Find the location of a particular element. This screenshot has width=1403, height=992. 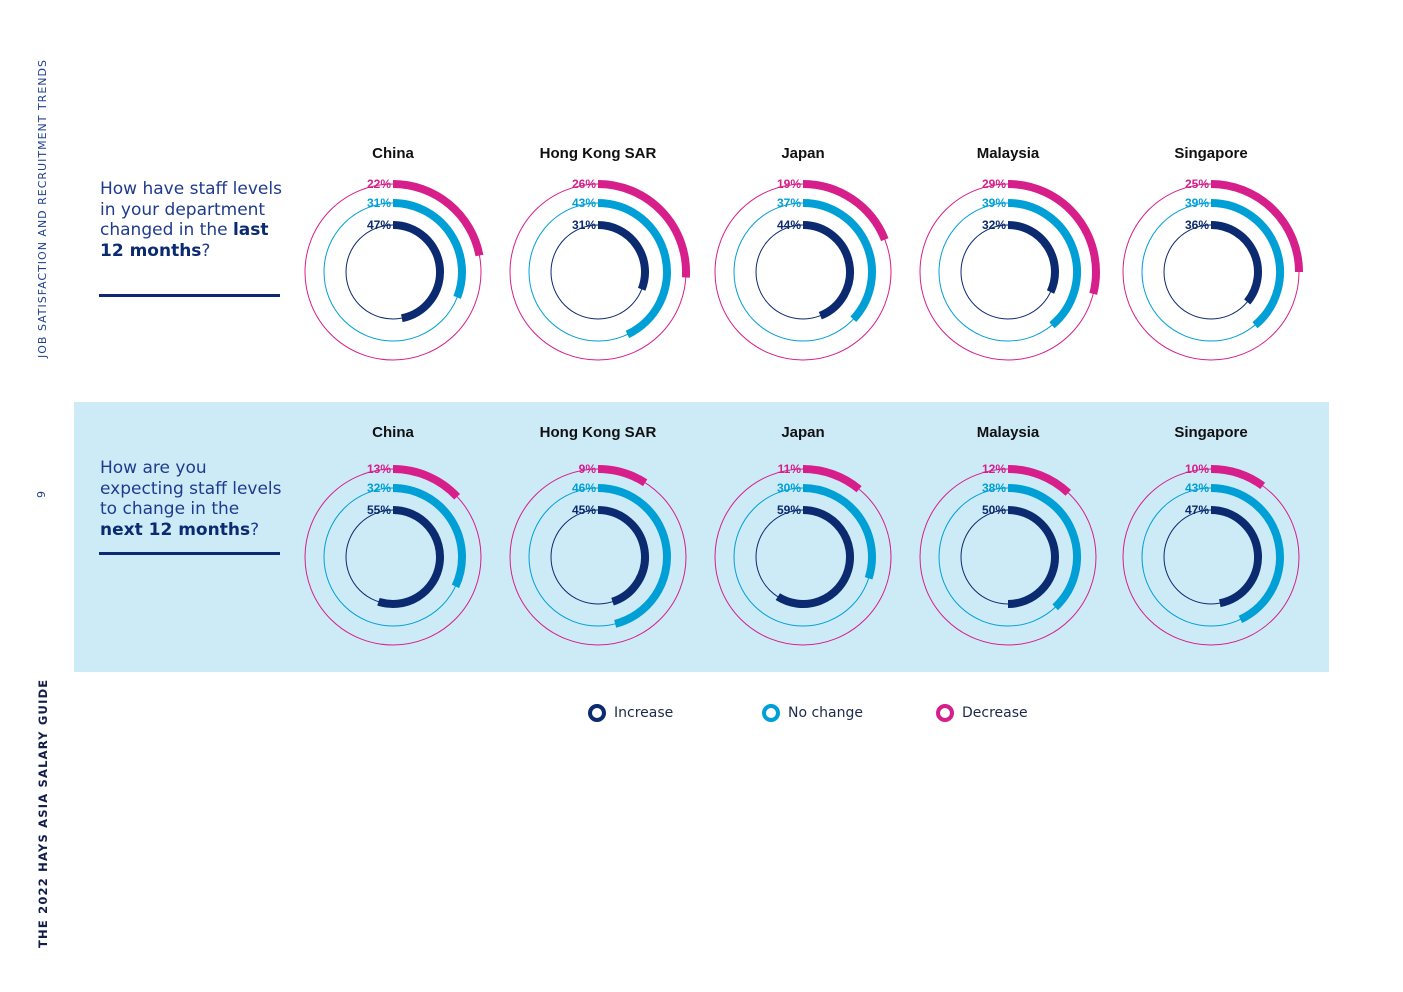

data-label: 29% is located at coordinates (994, 184).